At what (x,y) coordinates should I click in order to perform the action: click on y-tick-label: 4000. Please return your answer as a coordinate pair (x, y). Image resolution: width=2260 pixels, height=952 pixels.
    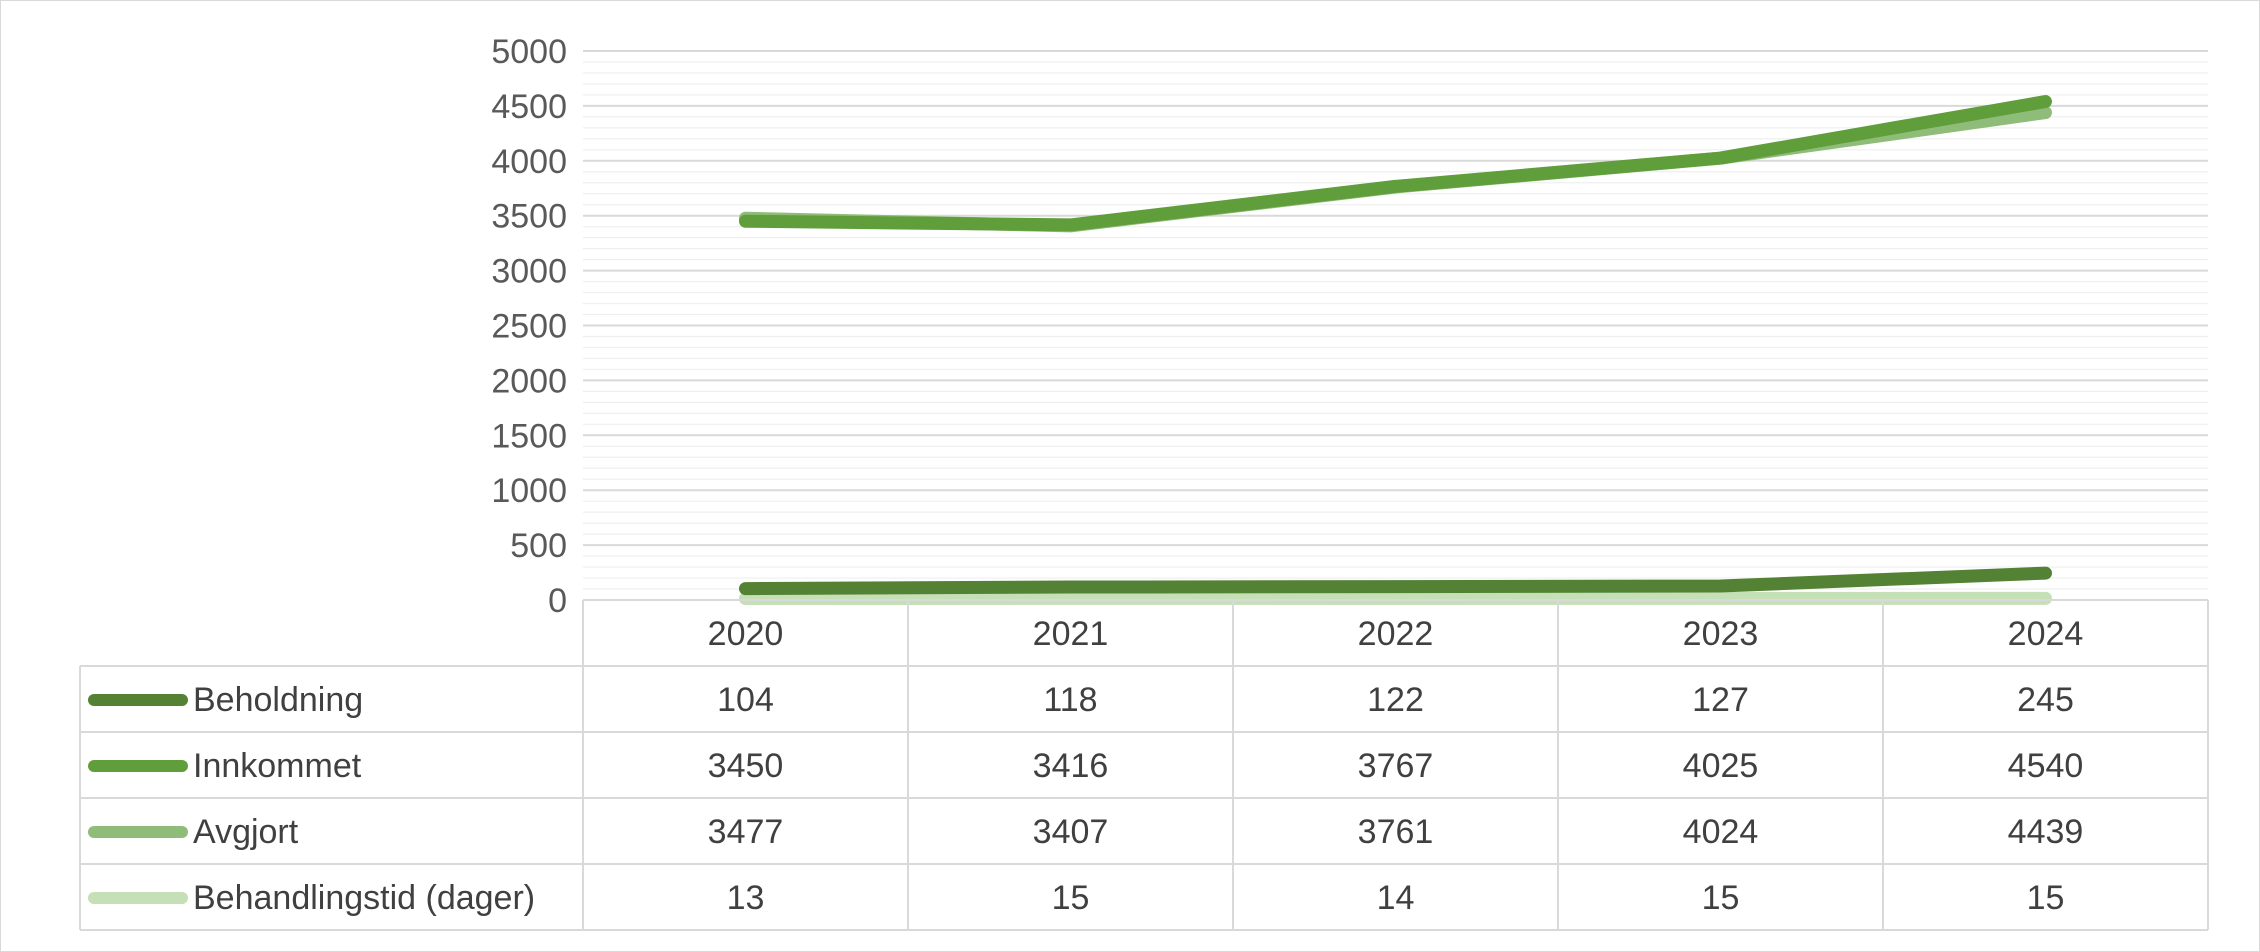
    Looking at the image, I should click on (529, 162).